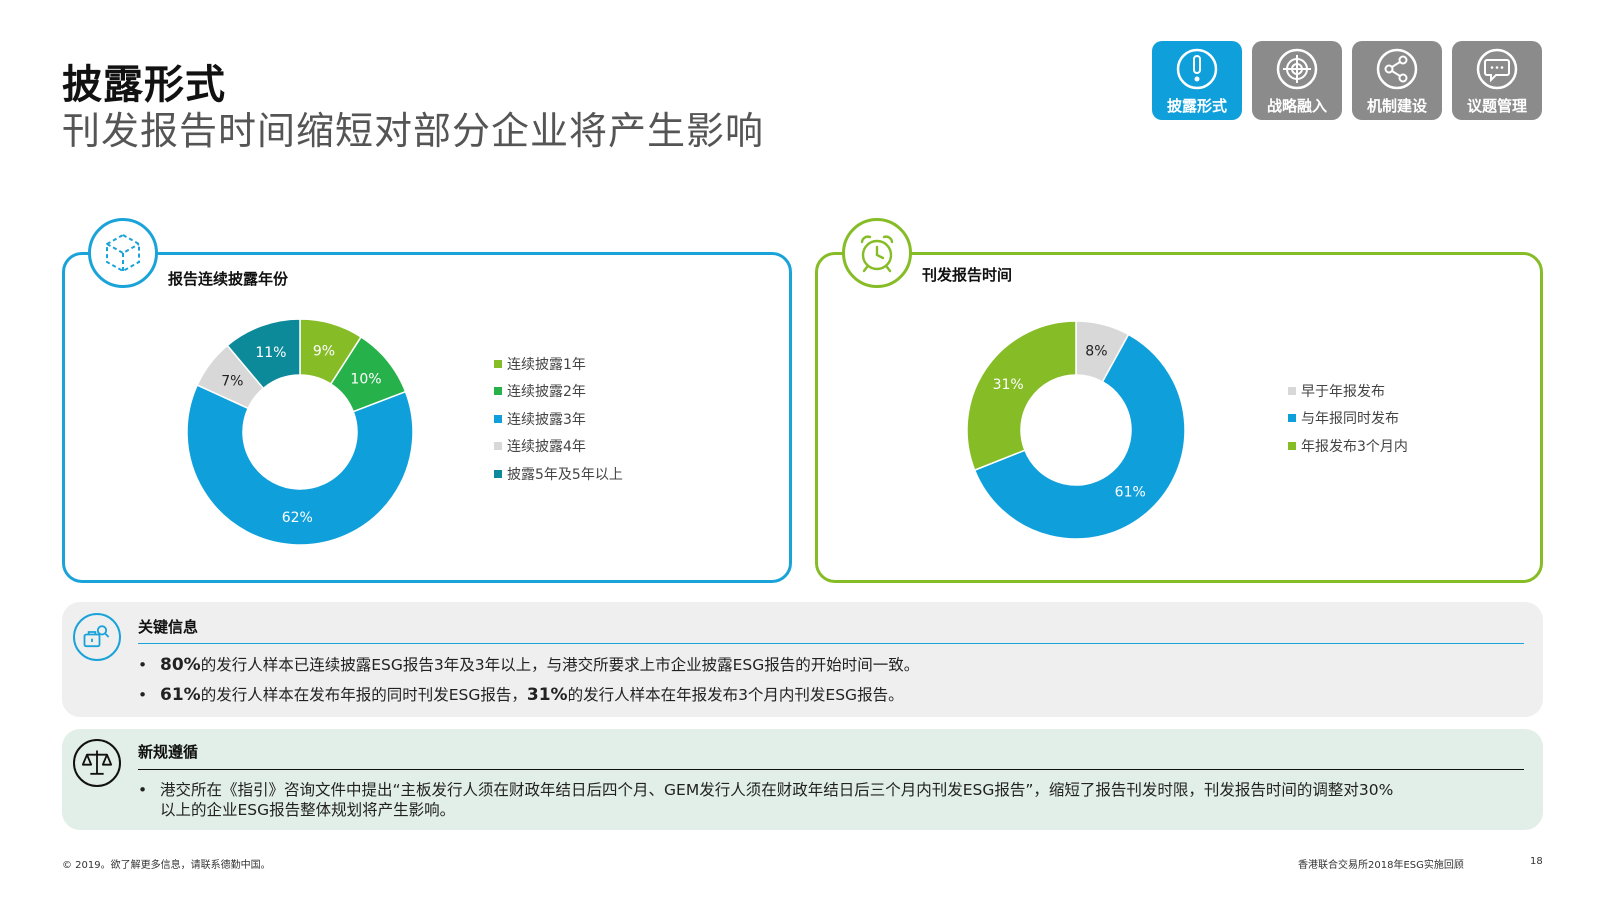 This screenshot has width=1600, height=900. What do you see at coordinates (168, 752) in the screenshot?
I see `new-rules-title: 新规遵循` at bounding box center [168, 752].